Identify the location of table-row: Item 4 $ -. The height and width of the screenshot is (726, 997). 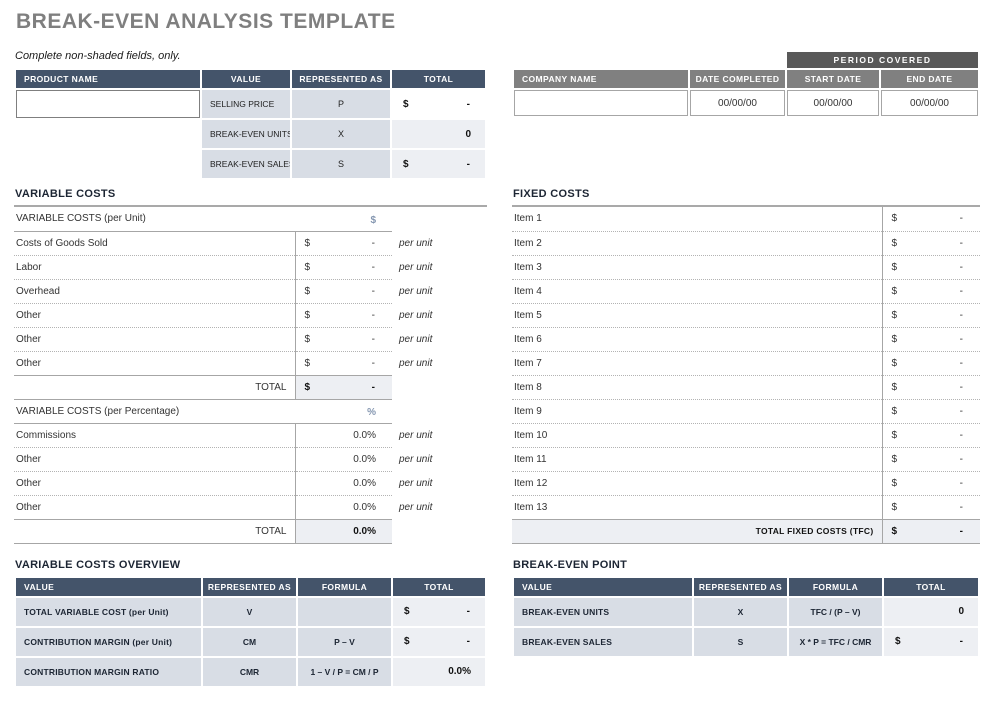
(746, 291).